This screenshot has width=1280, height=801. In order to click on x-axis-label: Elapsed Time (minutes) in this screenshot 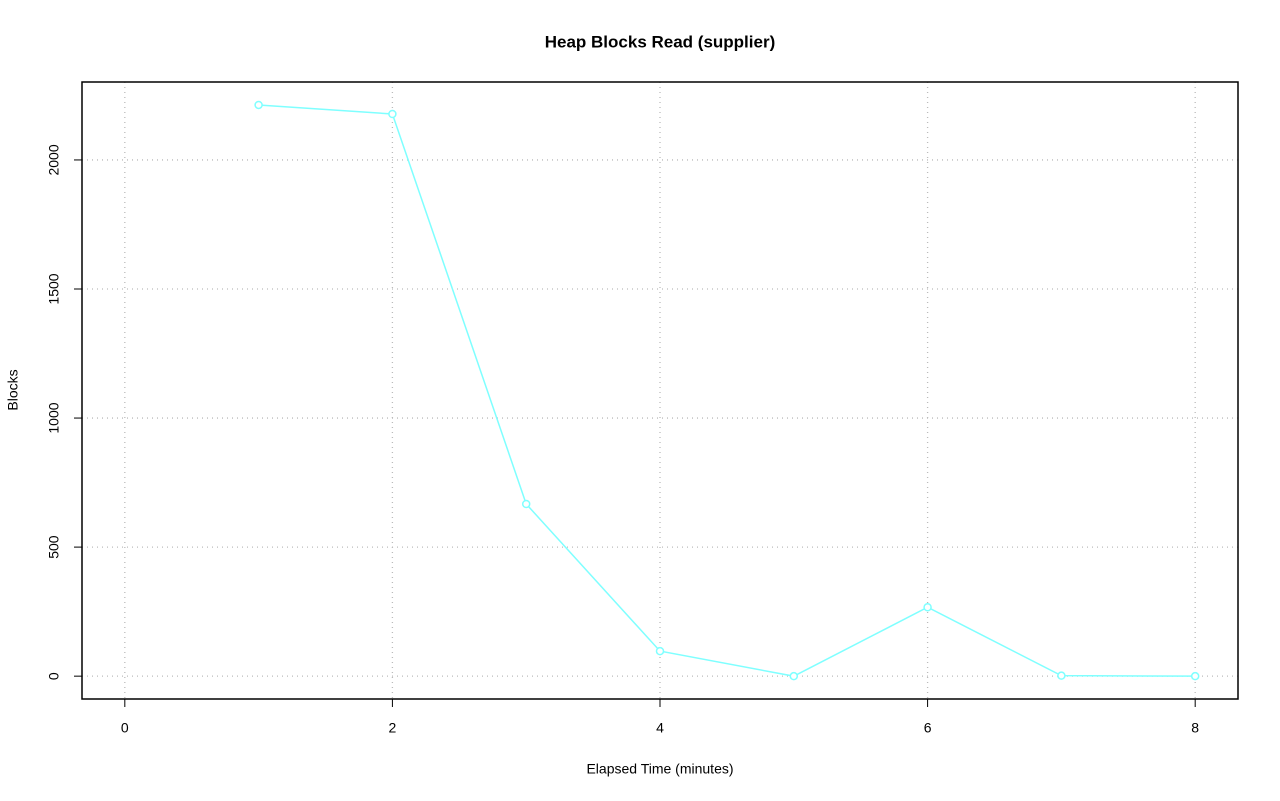, I will do `click(659, 769)`.